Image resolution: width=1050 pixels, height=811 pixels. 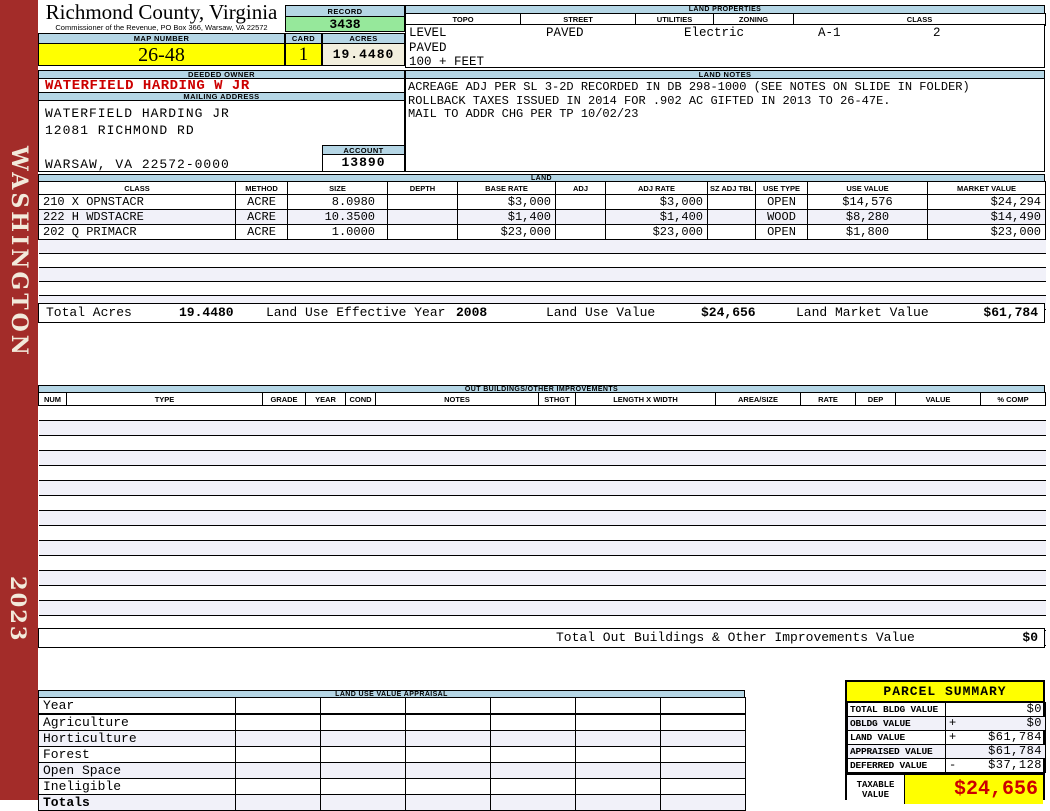 What do you see at coordinates (137, 164) in the screenshot?
I see `address-line: WARSAW, VA 22572-0000` at bounding box center [137, 164].